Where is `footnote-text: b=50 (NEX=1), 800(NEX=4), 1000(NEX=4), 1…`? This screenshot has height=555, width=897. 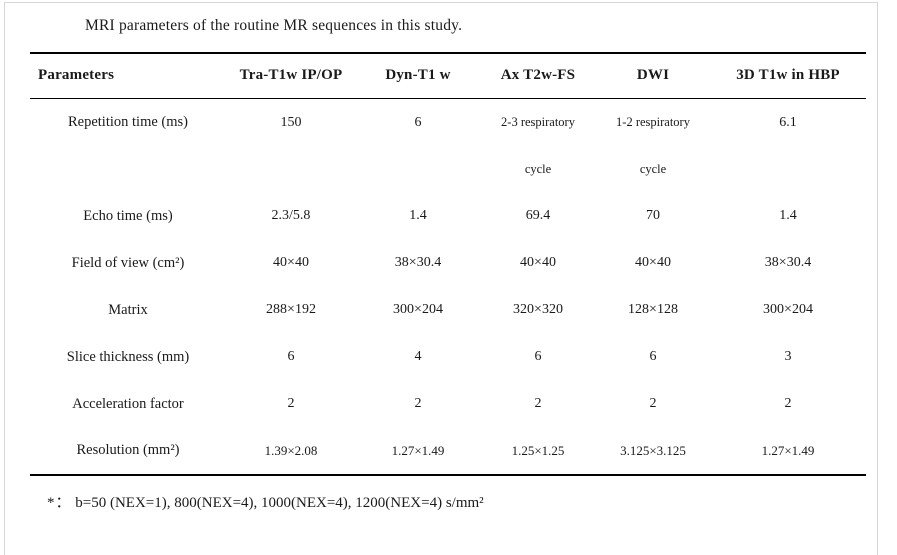 footnote-text: b=50 (NEX=1), 800(NEX=4), 1000(NEX=4), 1… is located at coordinates (279, 502).